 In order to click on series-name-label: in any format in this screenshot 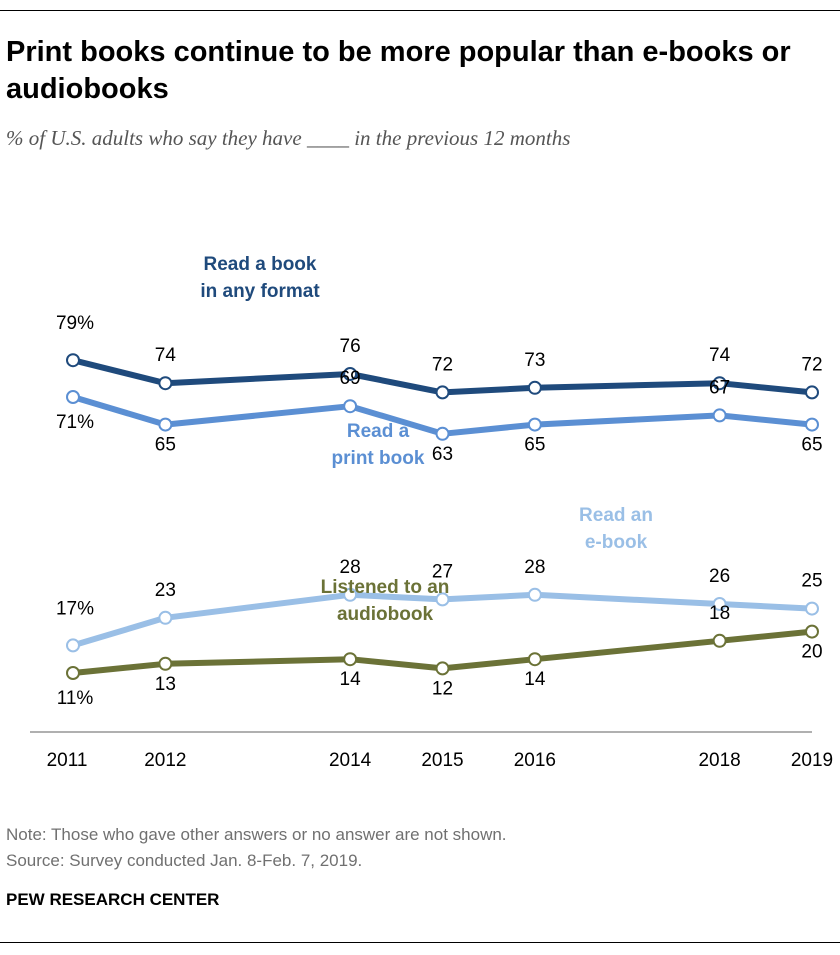, I will do `click(260, 291)`.